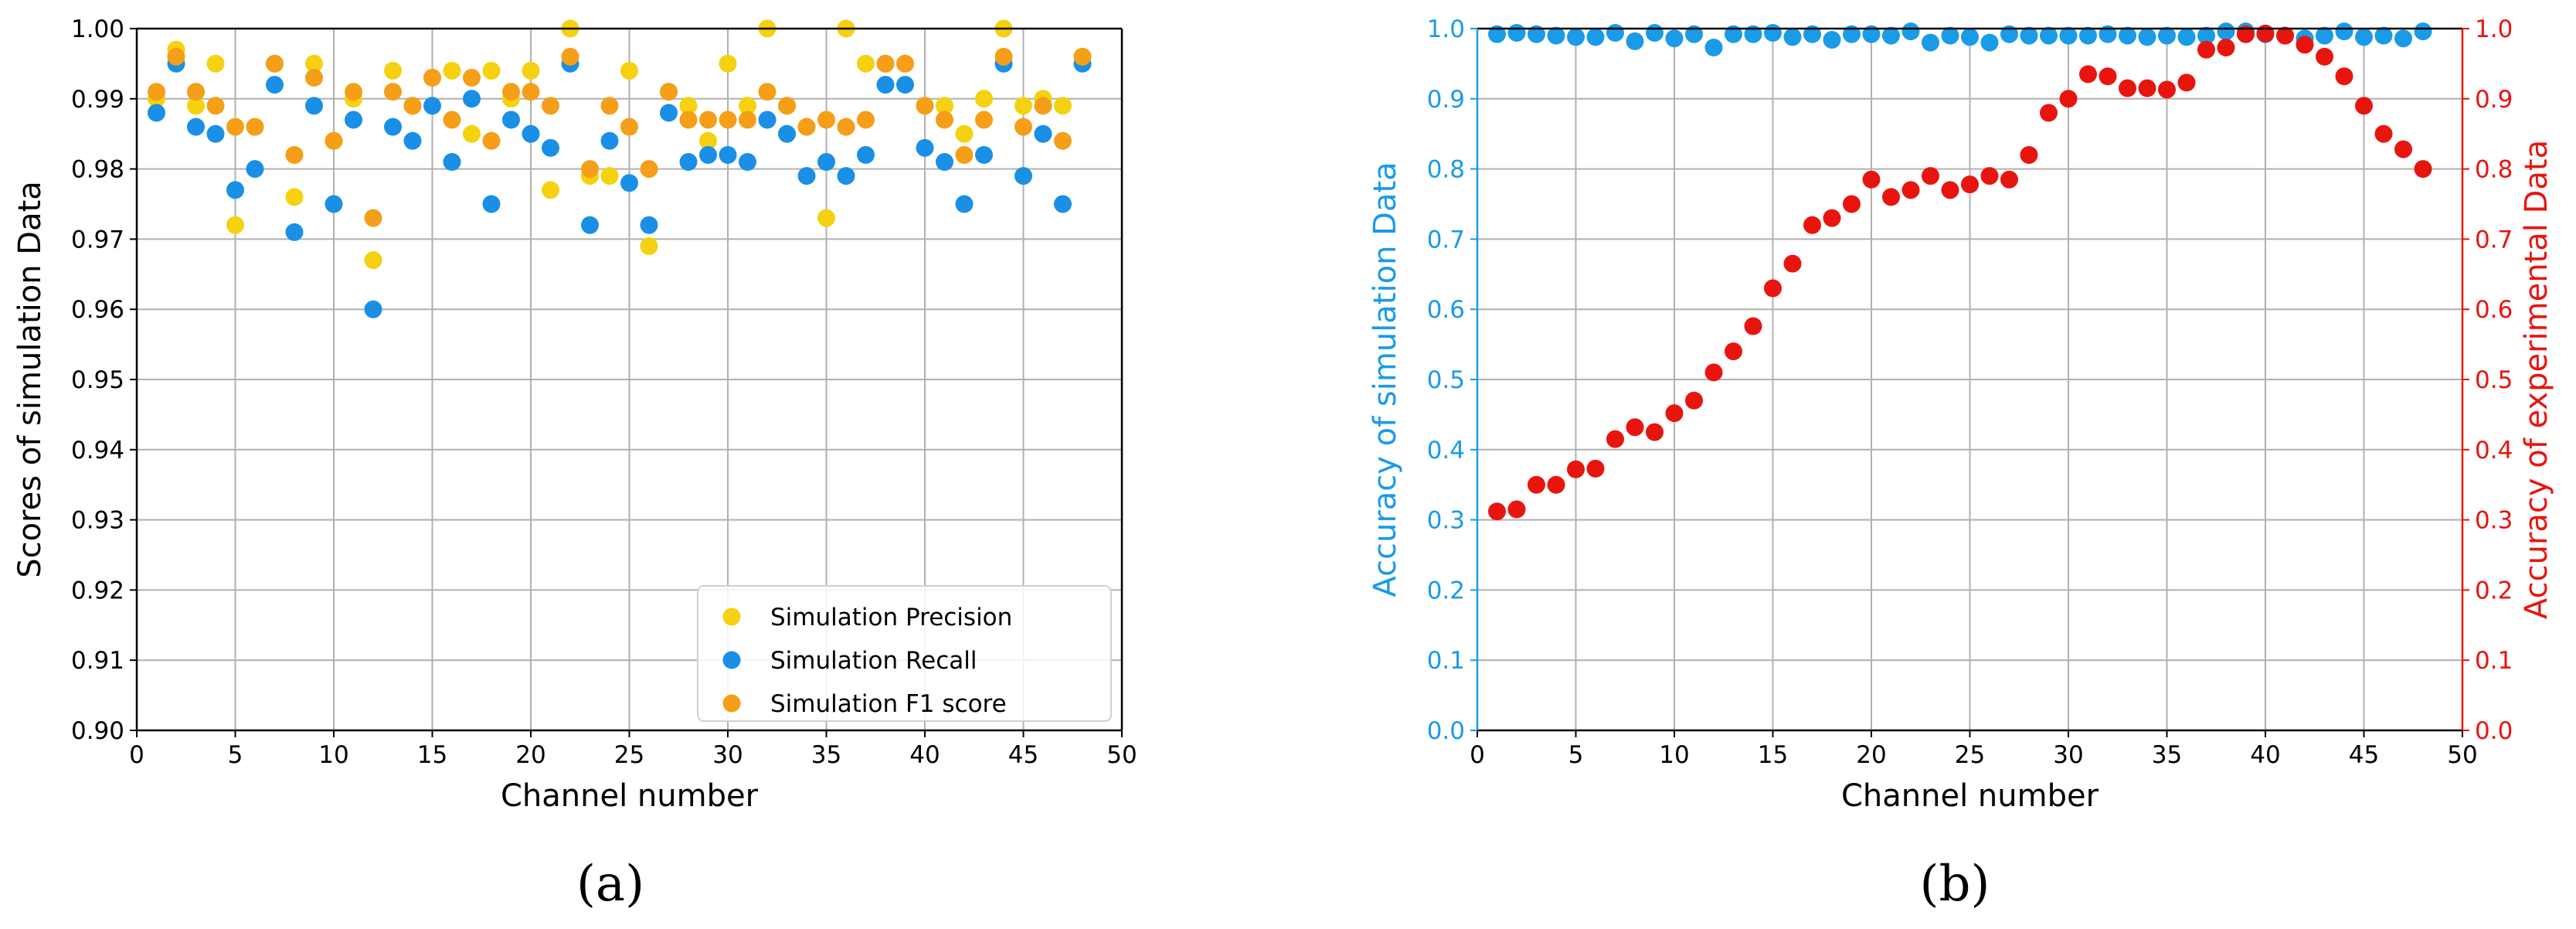 Image resolution: width=2576 pixels, height=929 pixels. Describe the element at coordinates (2494, 29) in the screenshot. I see `y-right-tick-label: 1.0` at that location.